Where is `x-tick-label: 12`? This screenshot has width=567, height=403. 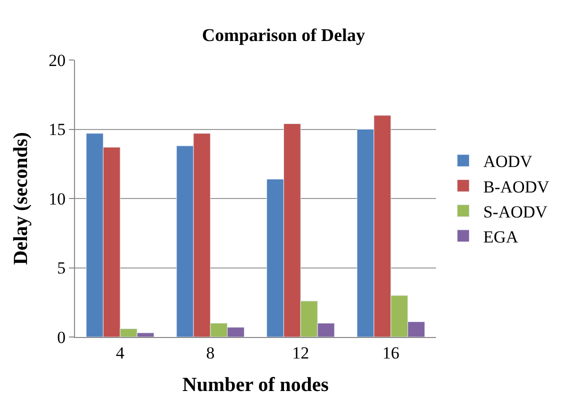 x-tick-label: 12 is located at coordinates (301, 352).